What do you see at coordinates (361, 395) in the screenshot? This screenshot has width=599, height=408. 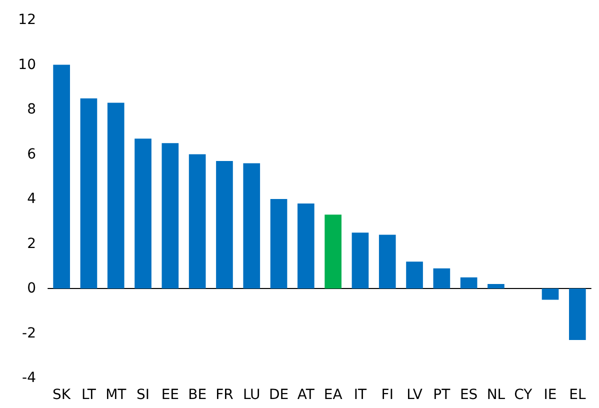 I see `x-tick-label: IT` at bounding box center [361, 395].